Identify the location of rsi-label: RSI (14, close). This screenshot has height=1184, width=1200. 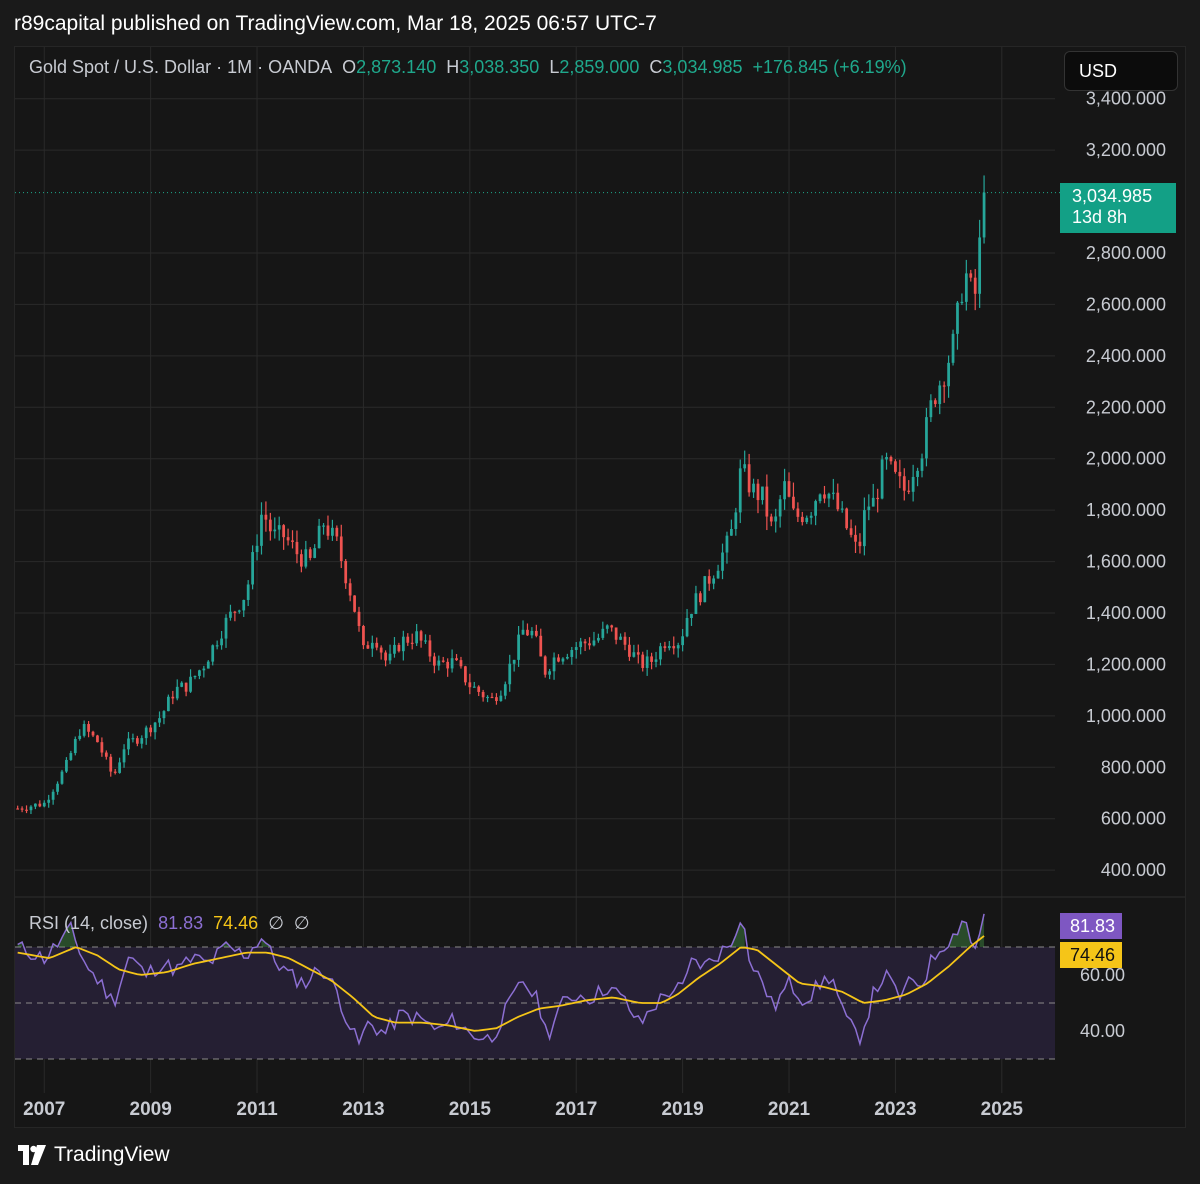
(89, 923).